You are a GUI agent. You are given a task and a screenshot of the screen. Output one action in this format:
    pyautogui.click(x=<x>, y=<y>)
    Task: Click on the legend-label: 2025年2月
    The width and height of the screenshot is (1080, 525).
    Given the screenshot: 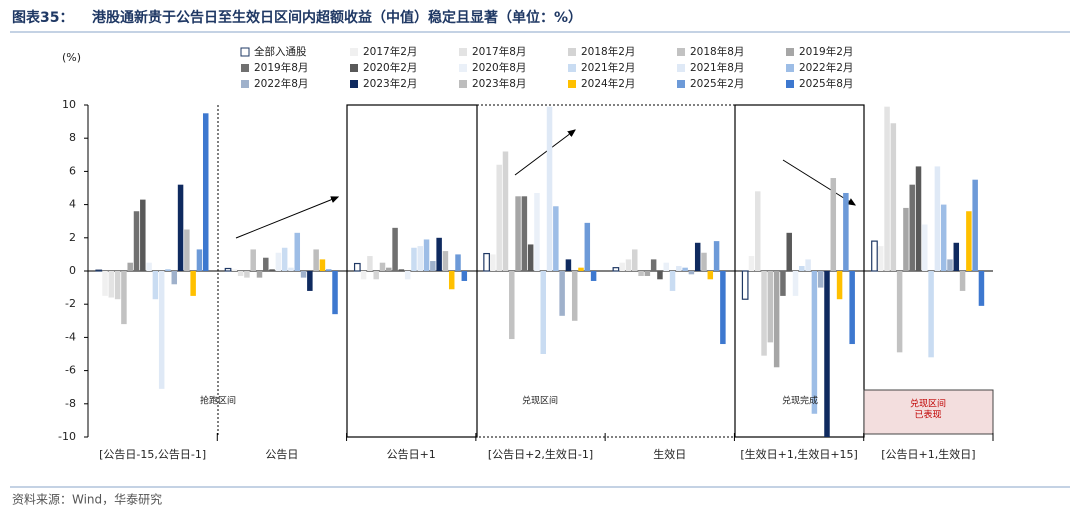 What is the action you would take?
    pyautogui.click(x=717, y=83)
    